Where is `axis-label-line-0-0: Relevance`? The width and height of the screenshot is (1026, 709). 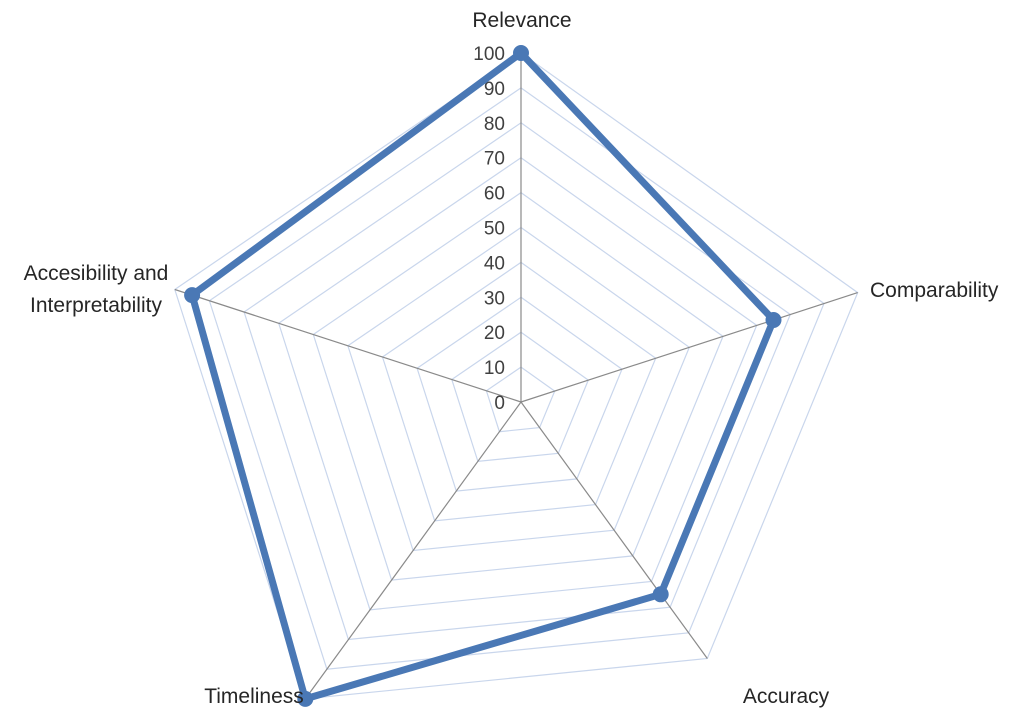
axis-label-line-0-0: Relevance is located at coordinates (521, 20).